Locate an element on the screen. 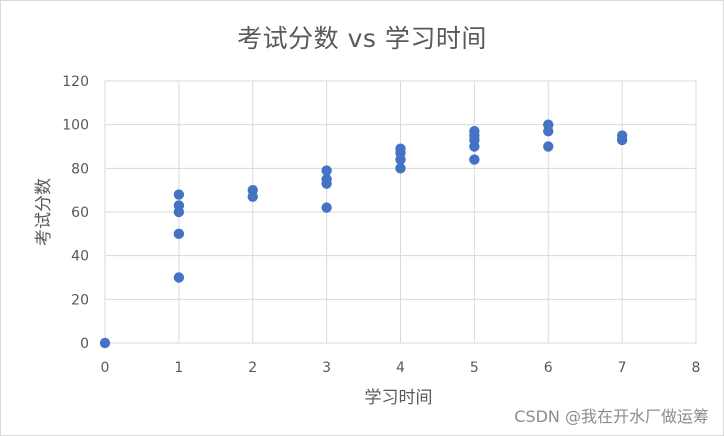  x-tick-label: 3 is located at coordinates (326, 368).